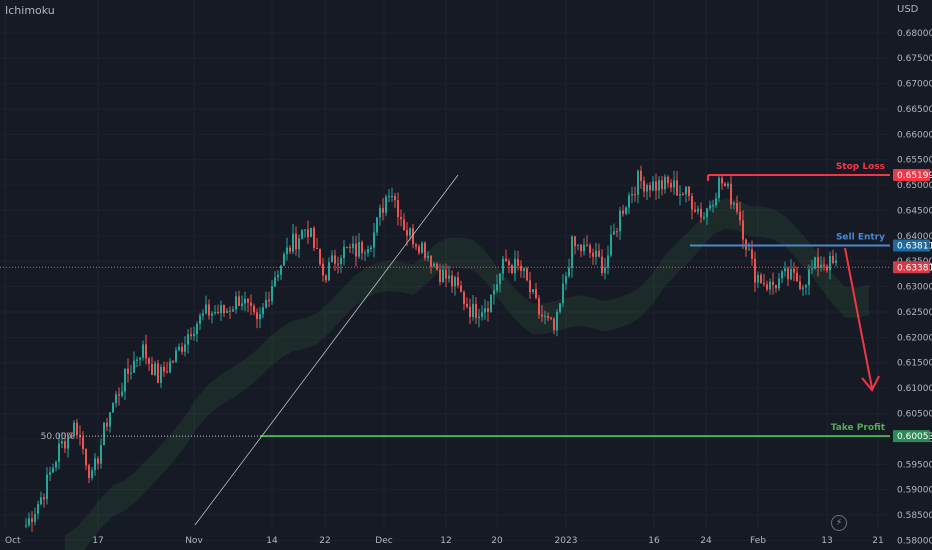 This screenshot has height=550, width=932. I want to click on down-arrow-head, so click(870, 383).